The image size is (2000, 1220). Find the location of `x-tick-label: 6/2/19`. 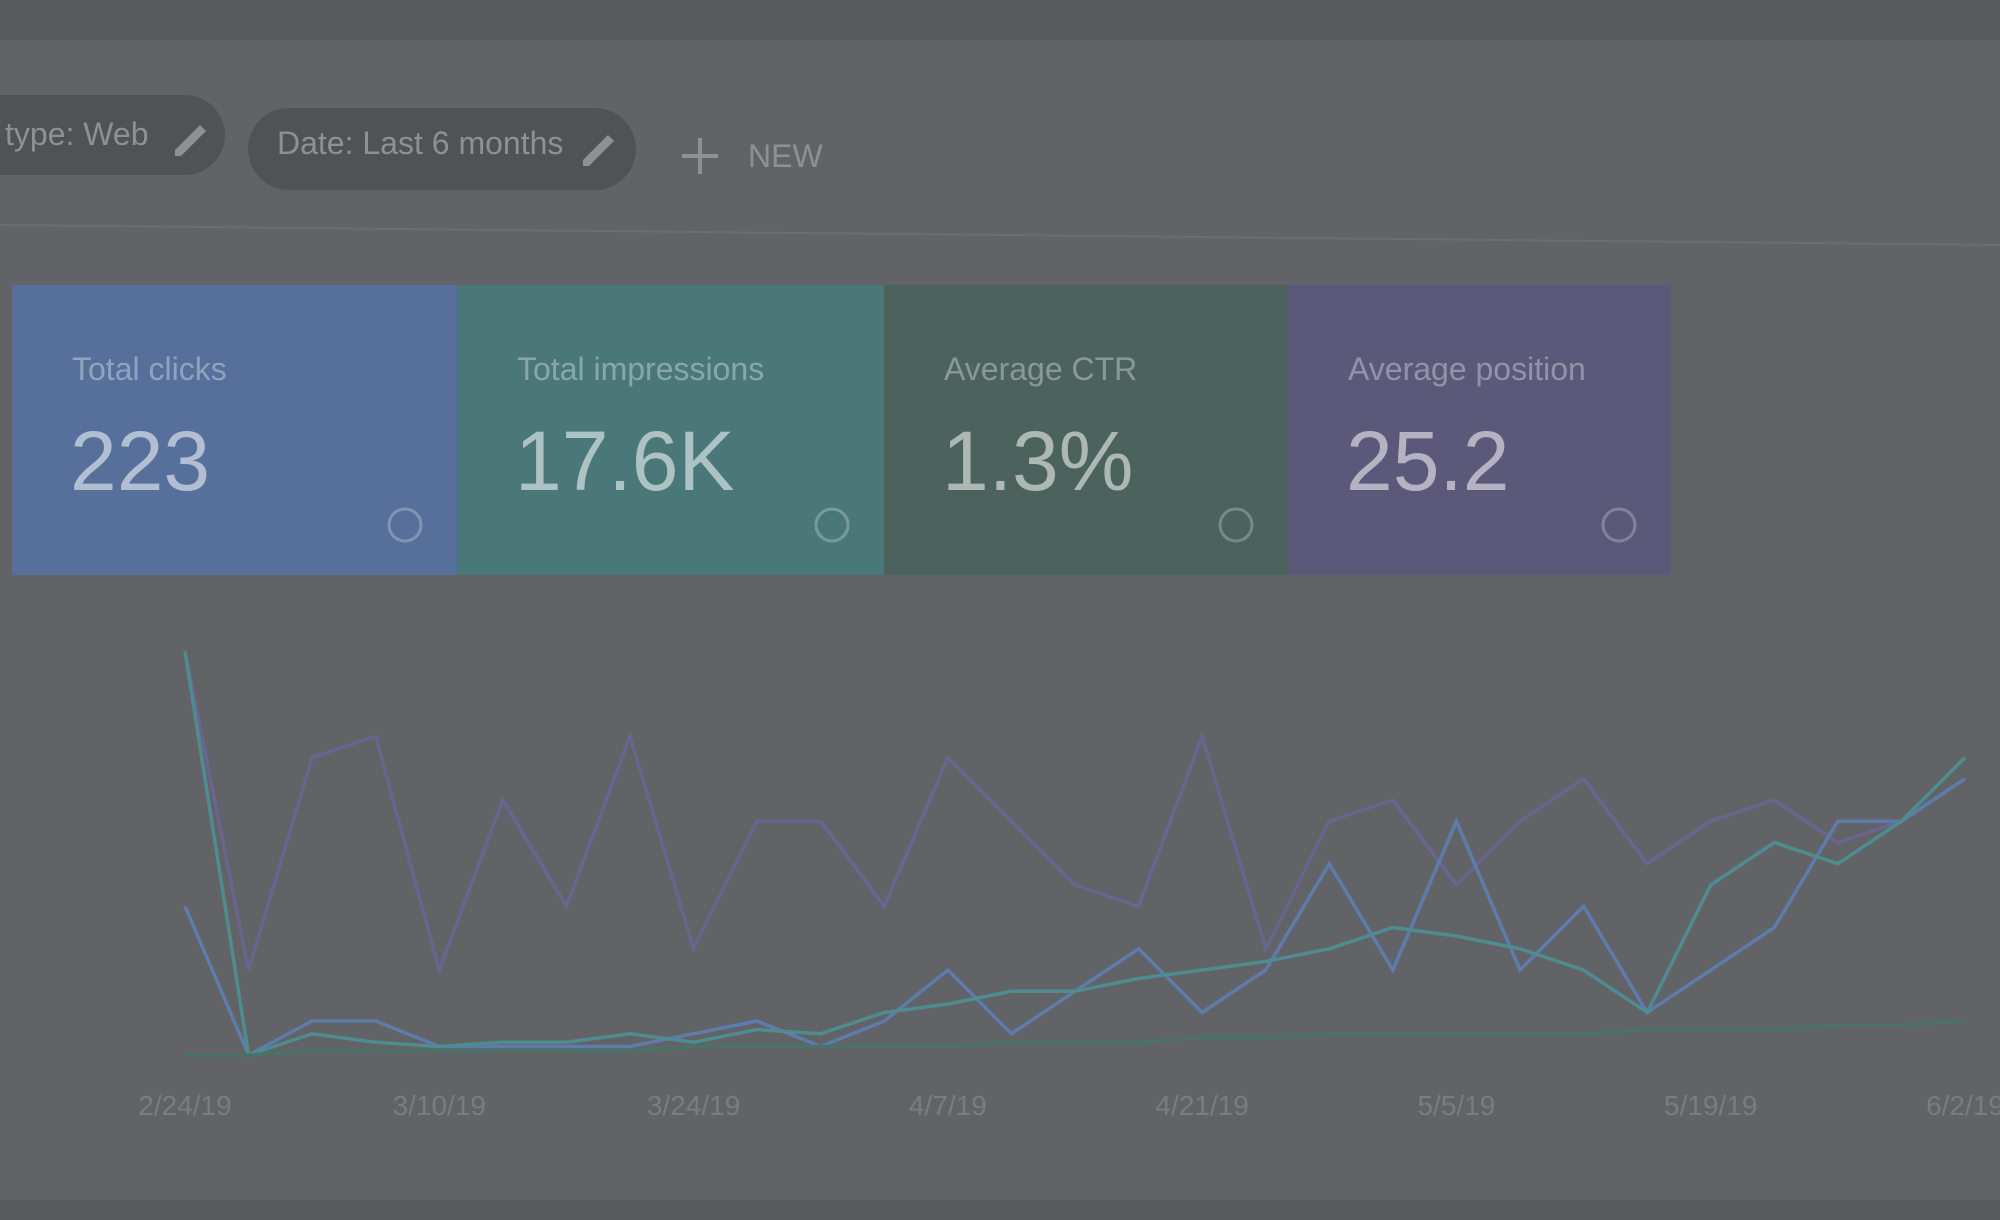

x-tick-label: 6/2/19 is located at coordinates (1963, 1105).